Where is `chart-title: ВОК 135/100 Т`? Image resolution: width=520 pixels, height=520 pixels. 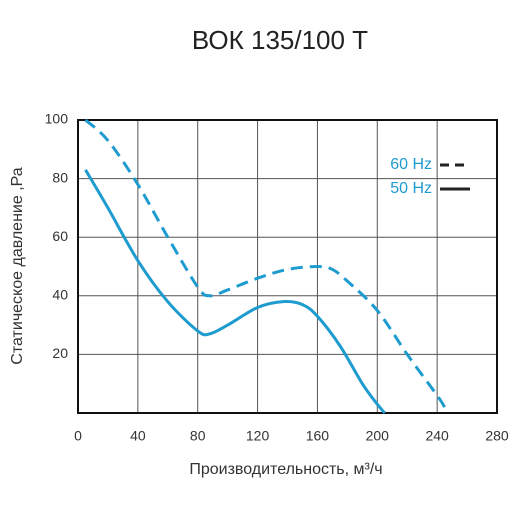 chart-title: ВОК 135/100 Т is located at coordinates (280, 40).